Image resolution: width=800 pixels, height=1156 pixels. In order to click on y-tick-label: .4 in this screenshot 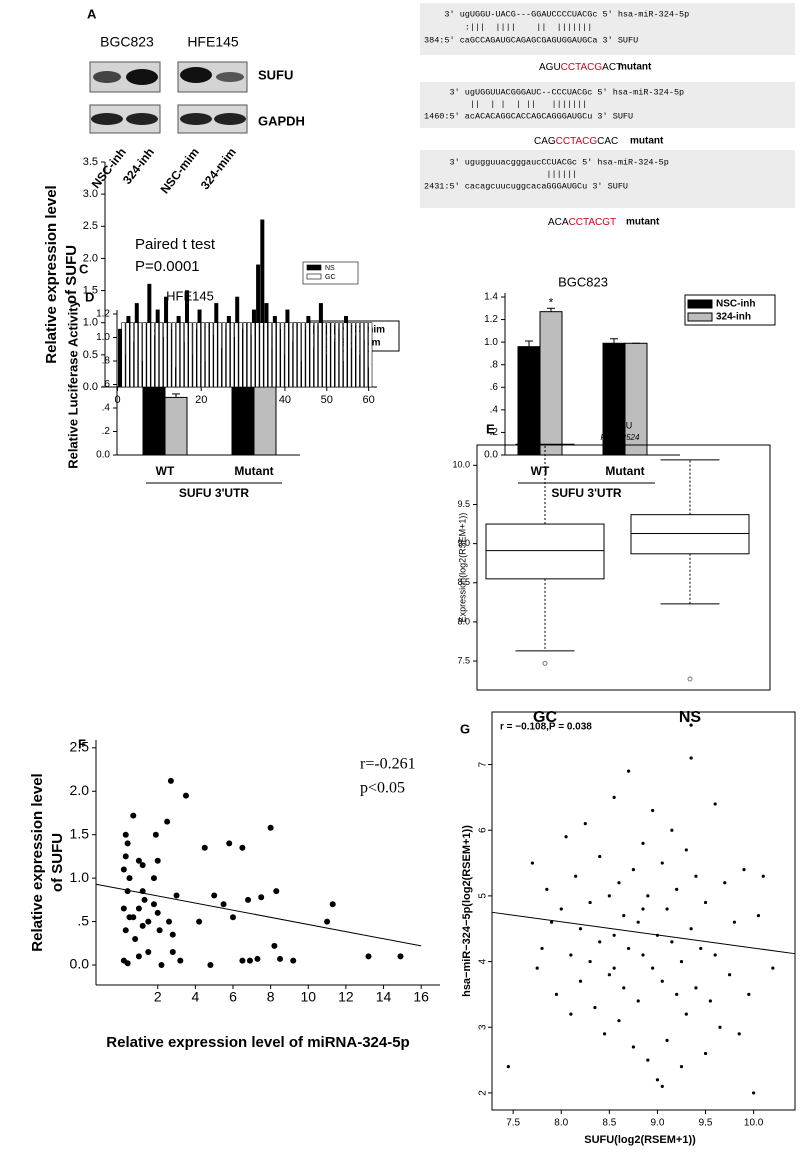, I will do `click(106, 408)`.